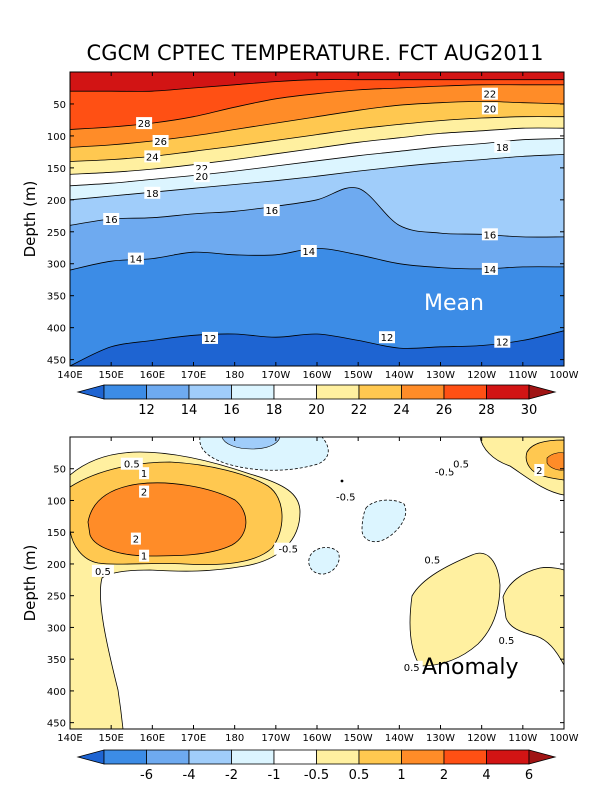 The width and height of the screenshot is (600, 804). Describe the element at coordinates (324, 561) in the screenshot. I see `anomaly-region-neg-small` at that location.